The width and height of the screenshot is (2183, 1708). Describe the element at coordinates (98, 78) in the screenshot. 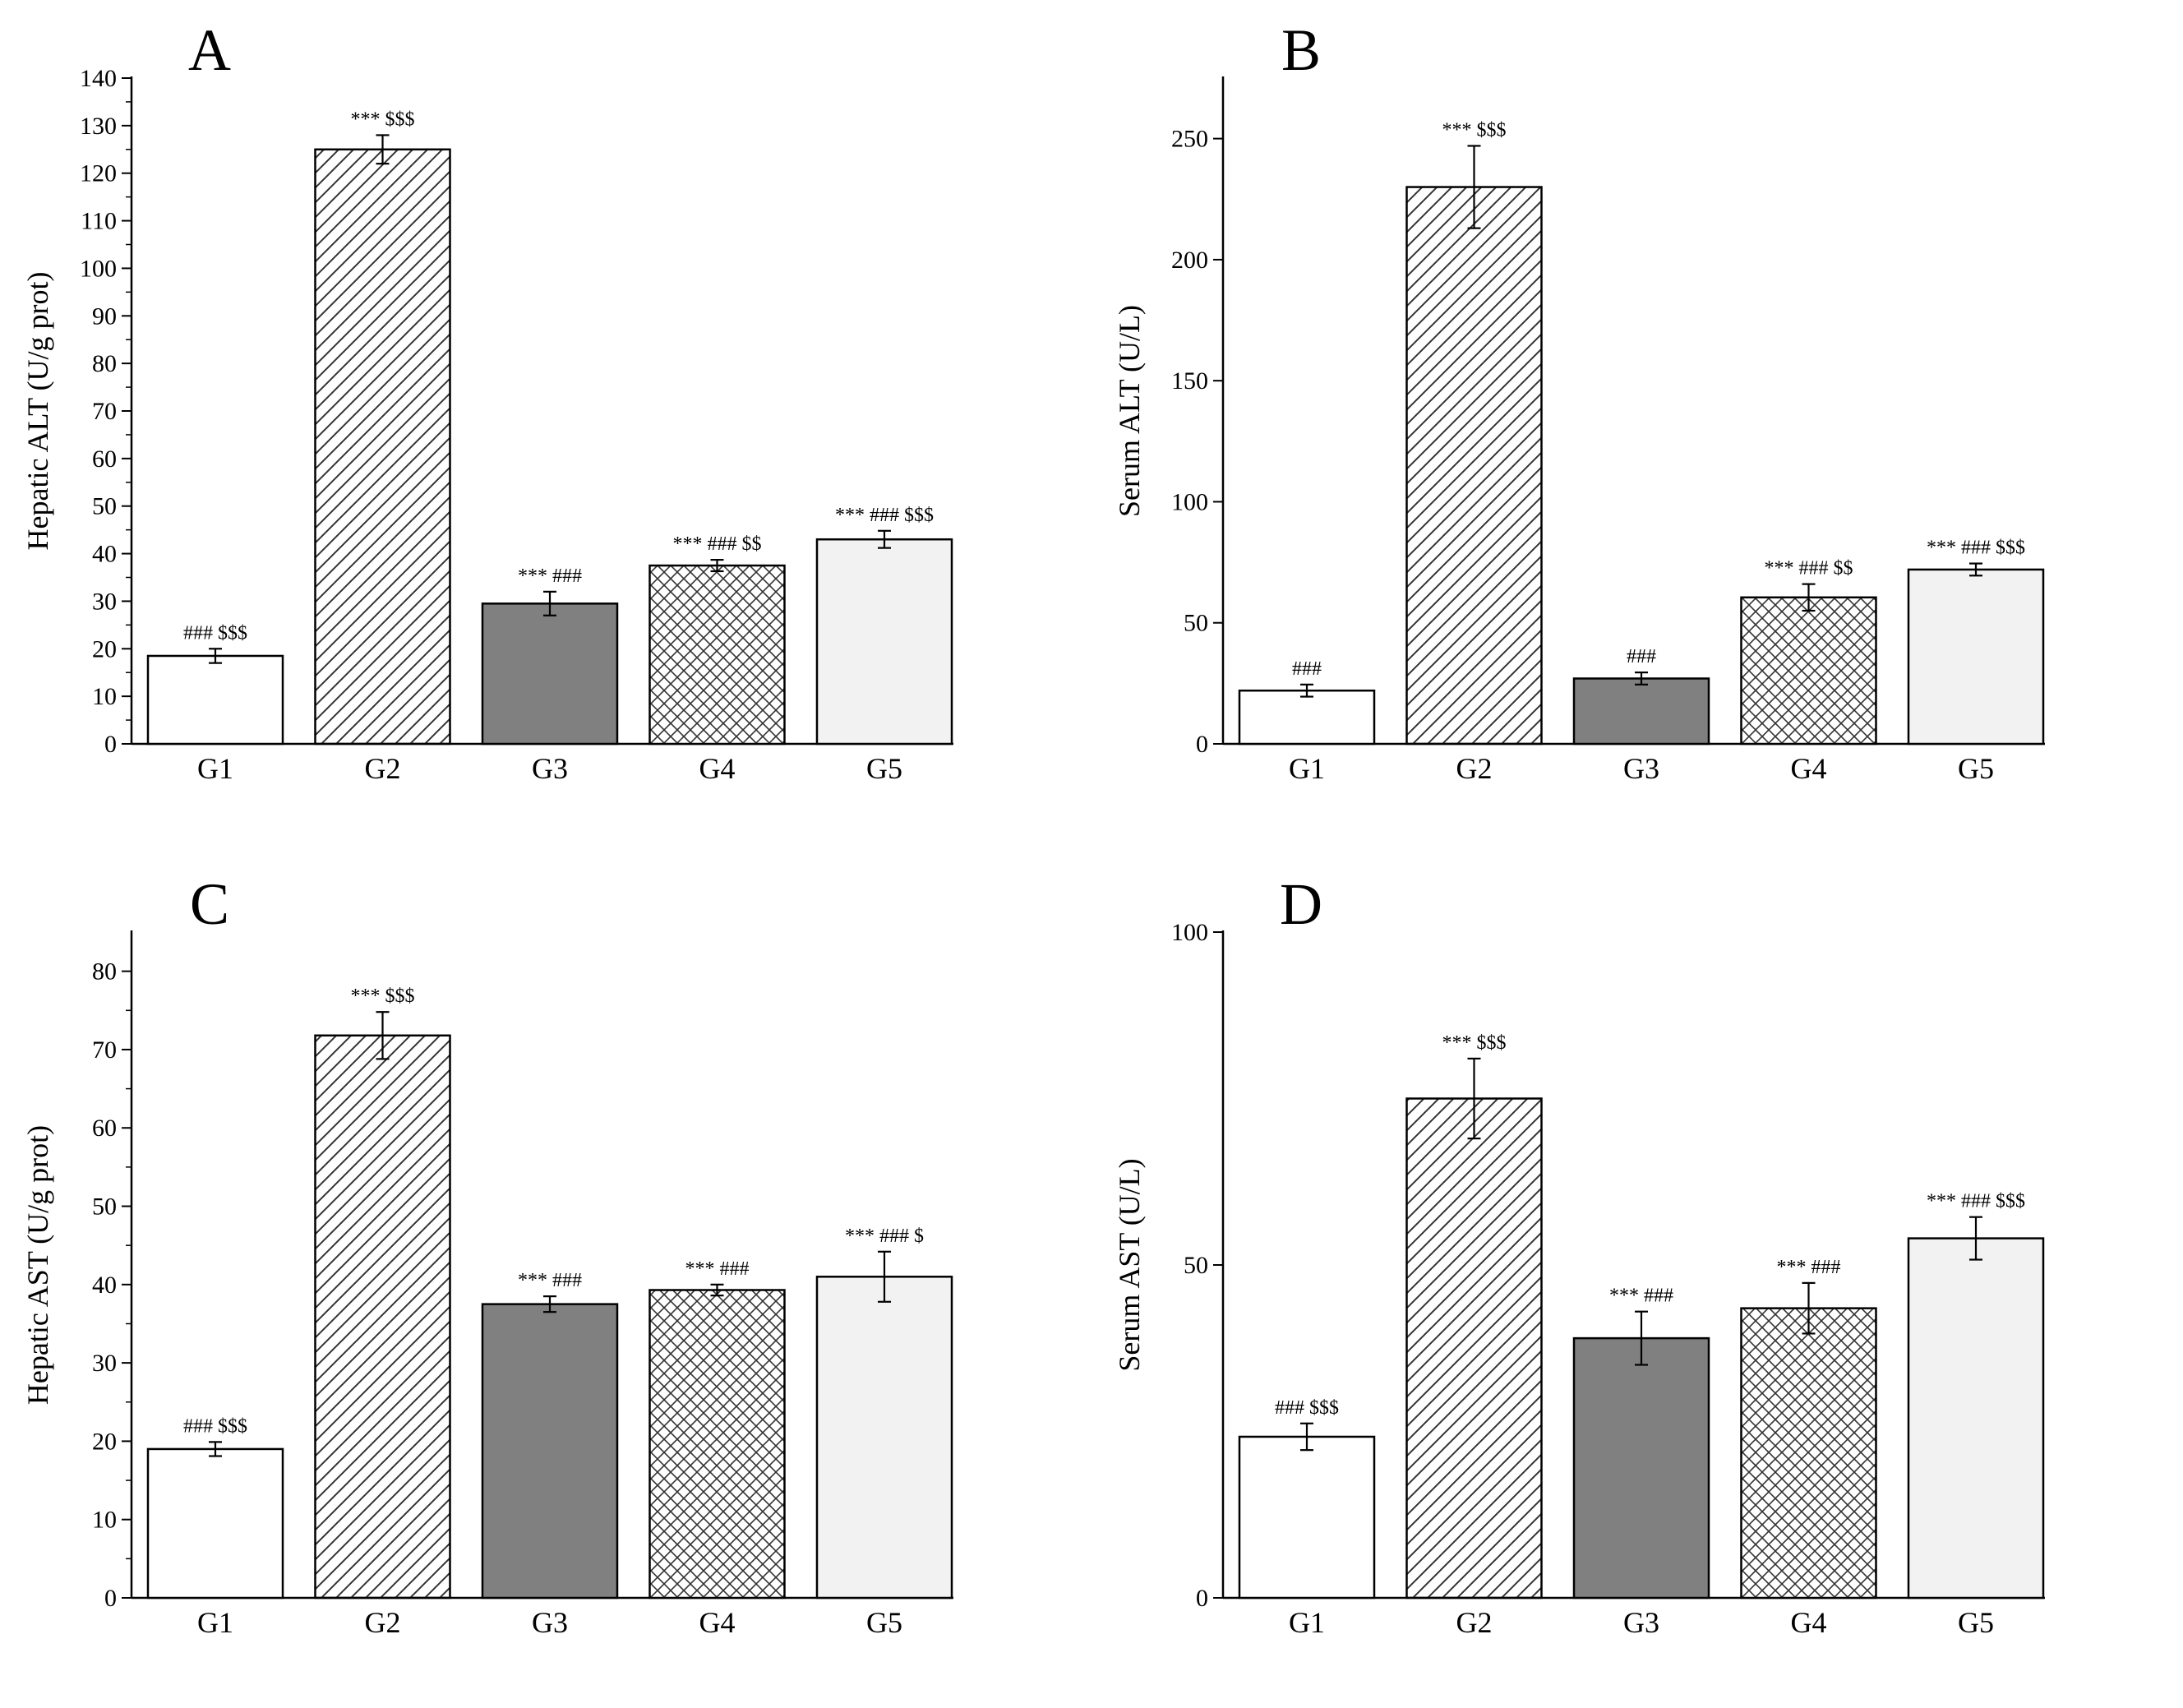

I see `y-tick-label: 140` at that location.